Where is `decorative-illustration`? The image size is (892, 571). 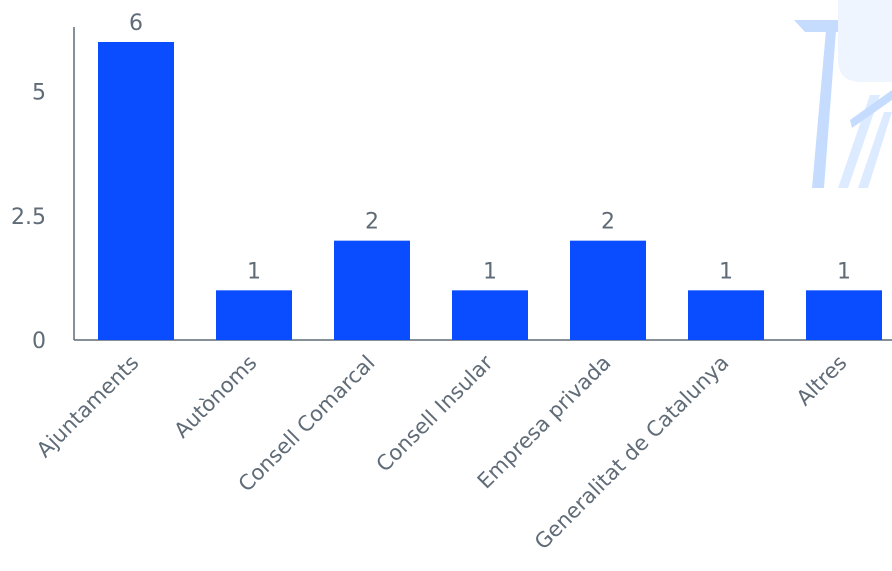
decorative-illustration is located at coordinates (843, 94).